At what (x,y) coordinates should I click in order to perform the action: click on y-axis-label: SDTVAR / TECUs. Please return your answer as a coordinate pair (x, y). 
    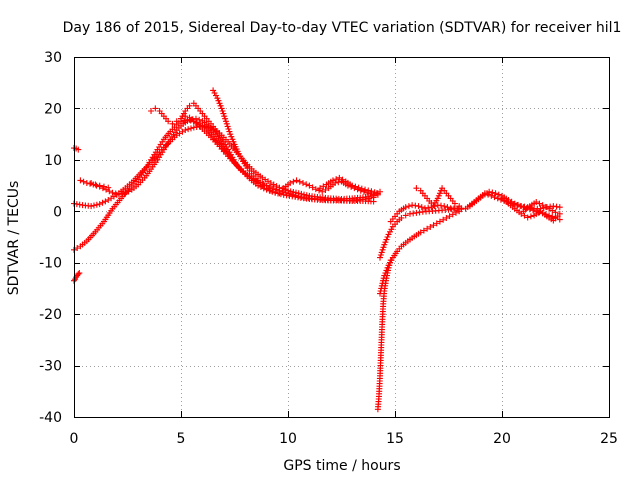
    Looking at the image, I should click on (14, 238).